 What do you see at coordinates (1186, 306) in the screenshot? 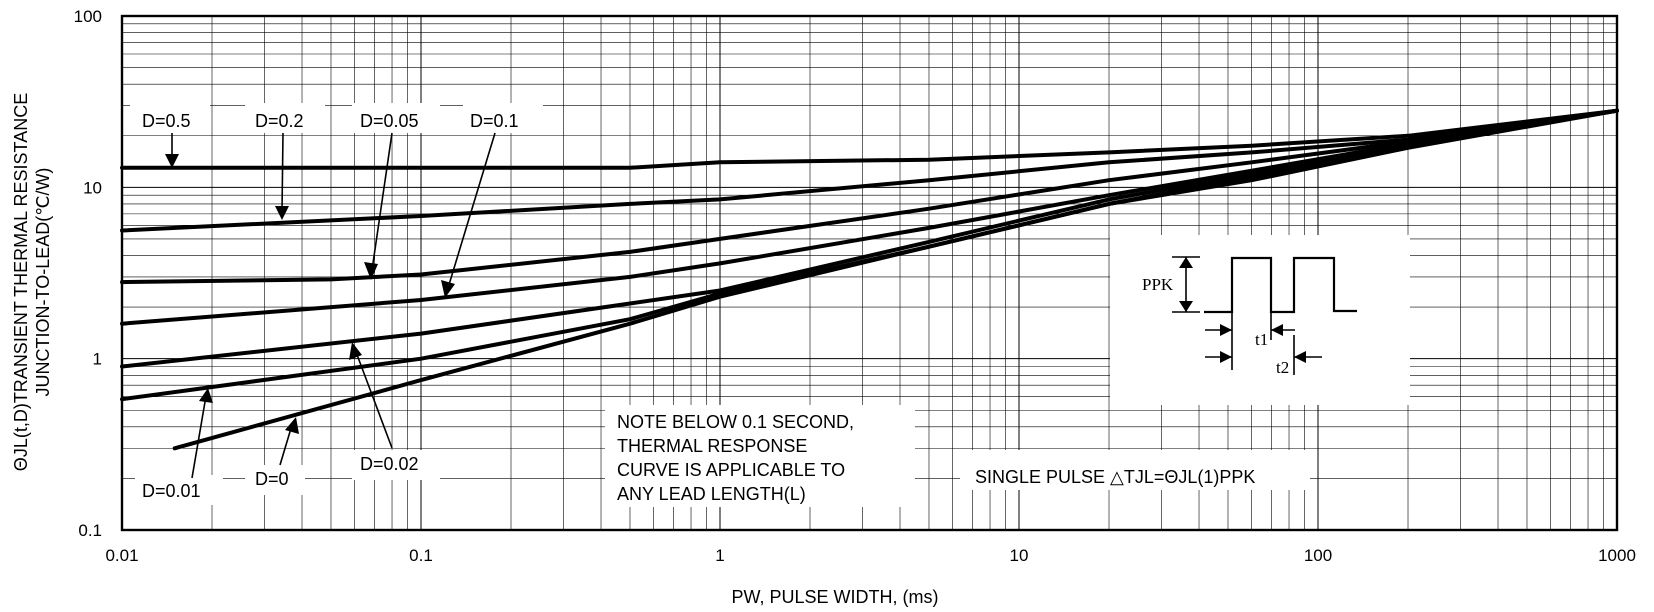
I see `ppk-arrow-down-icon` at bounding box center [1186, 306].